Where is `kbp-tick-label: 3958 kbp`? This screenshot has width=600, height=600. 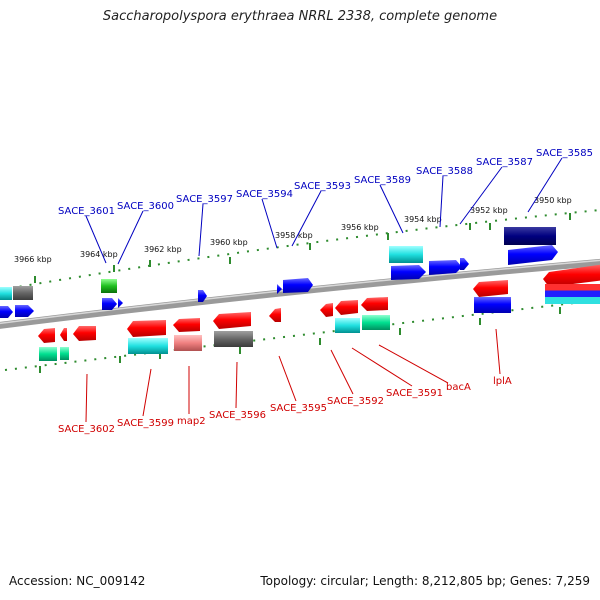 kbp-tick-label: 3958 kbp is located at coordinates (294, 235).